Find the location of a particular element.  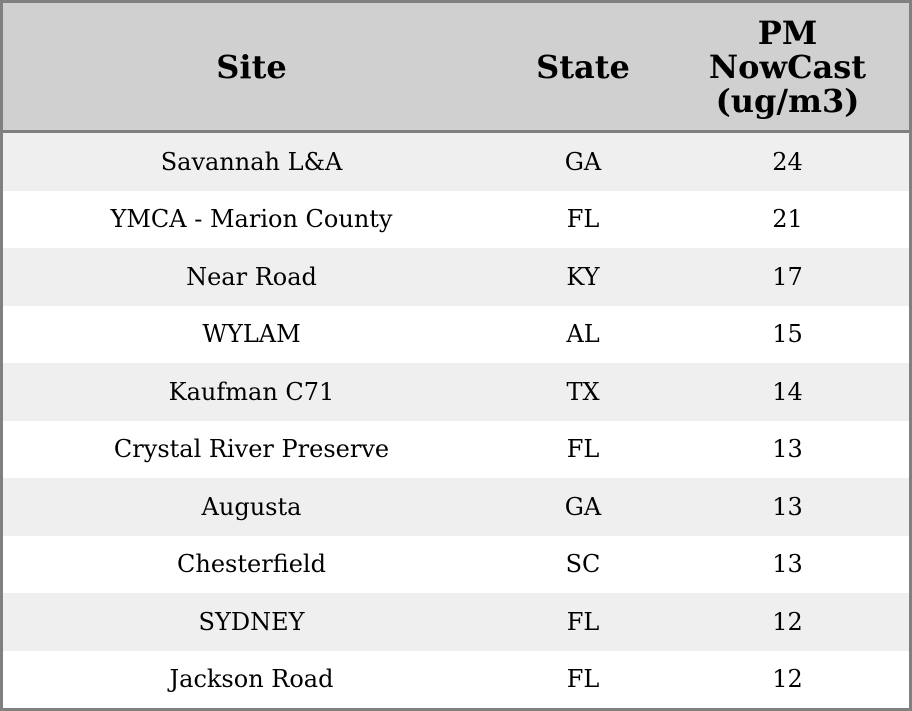

table-row: SYDNEY FL 12 is located at coordinates (456, 622).